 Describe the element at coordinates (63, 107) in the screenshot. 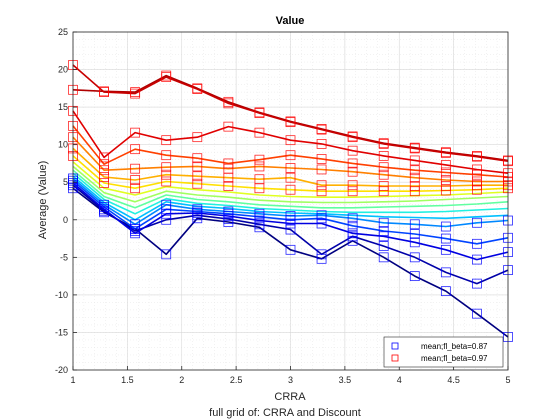

I see `y-tick-label: 15` at that location.